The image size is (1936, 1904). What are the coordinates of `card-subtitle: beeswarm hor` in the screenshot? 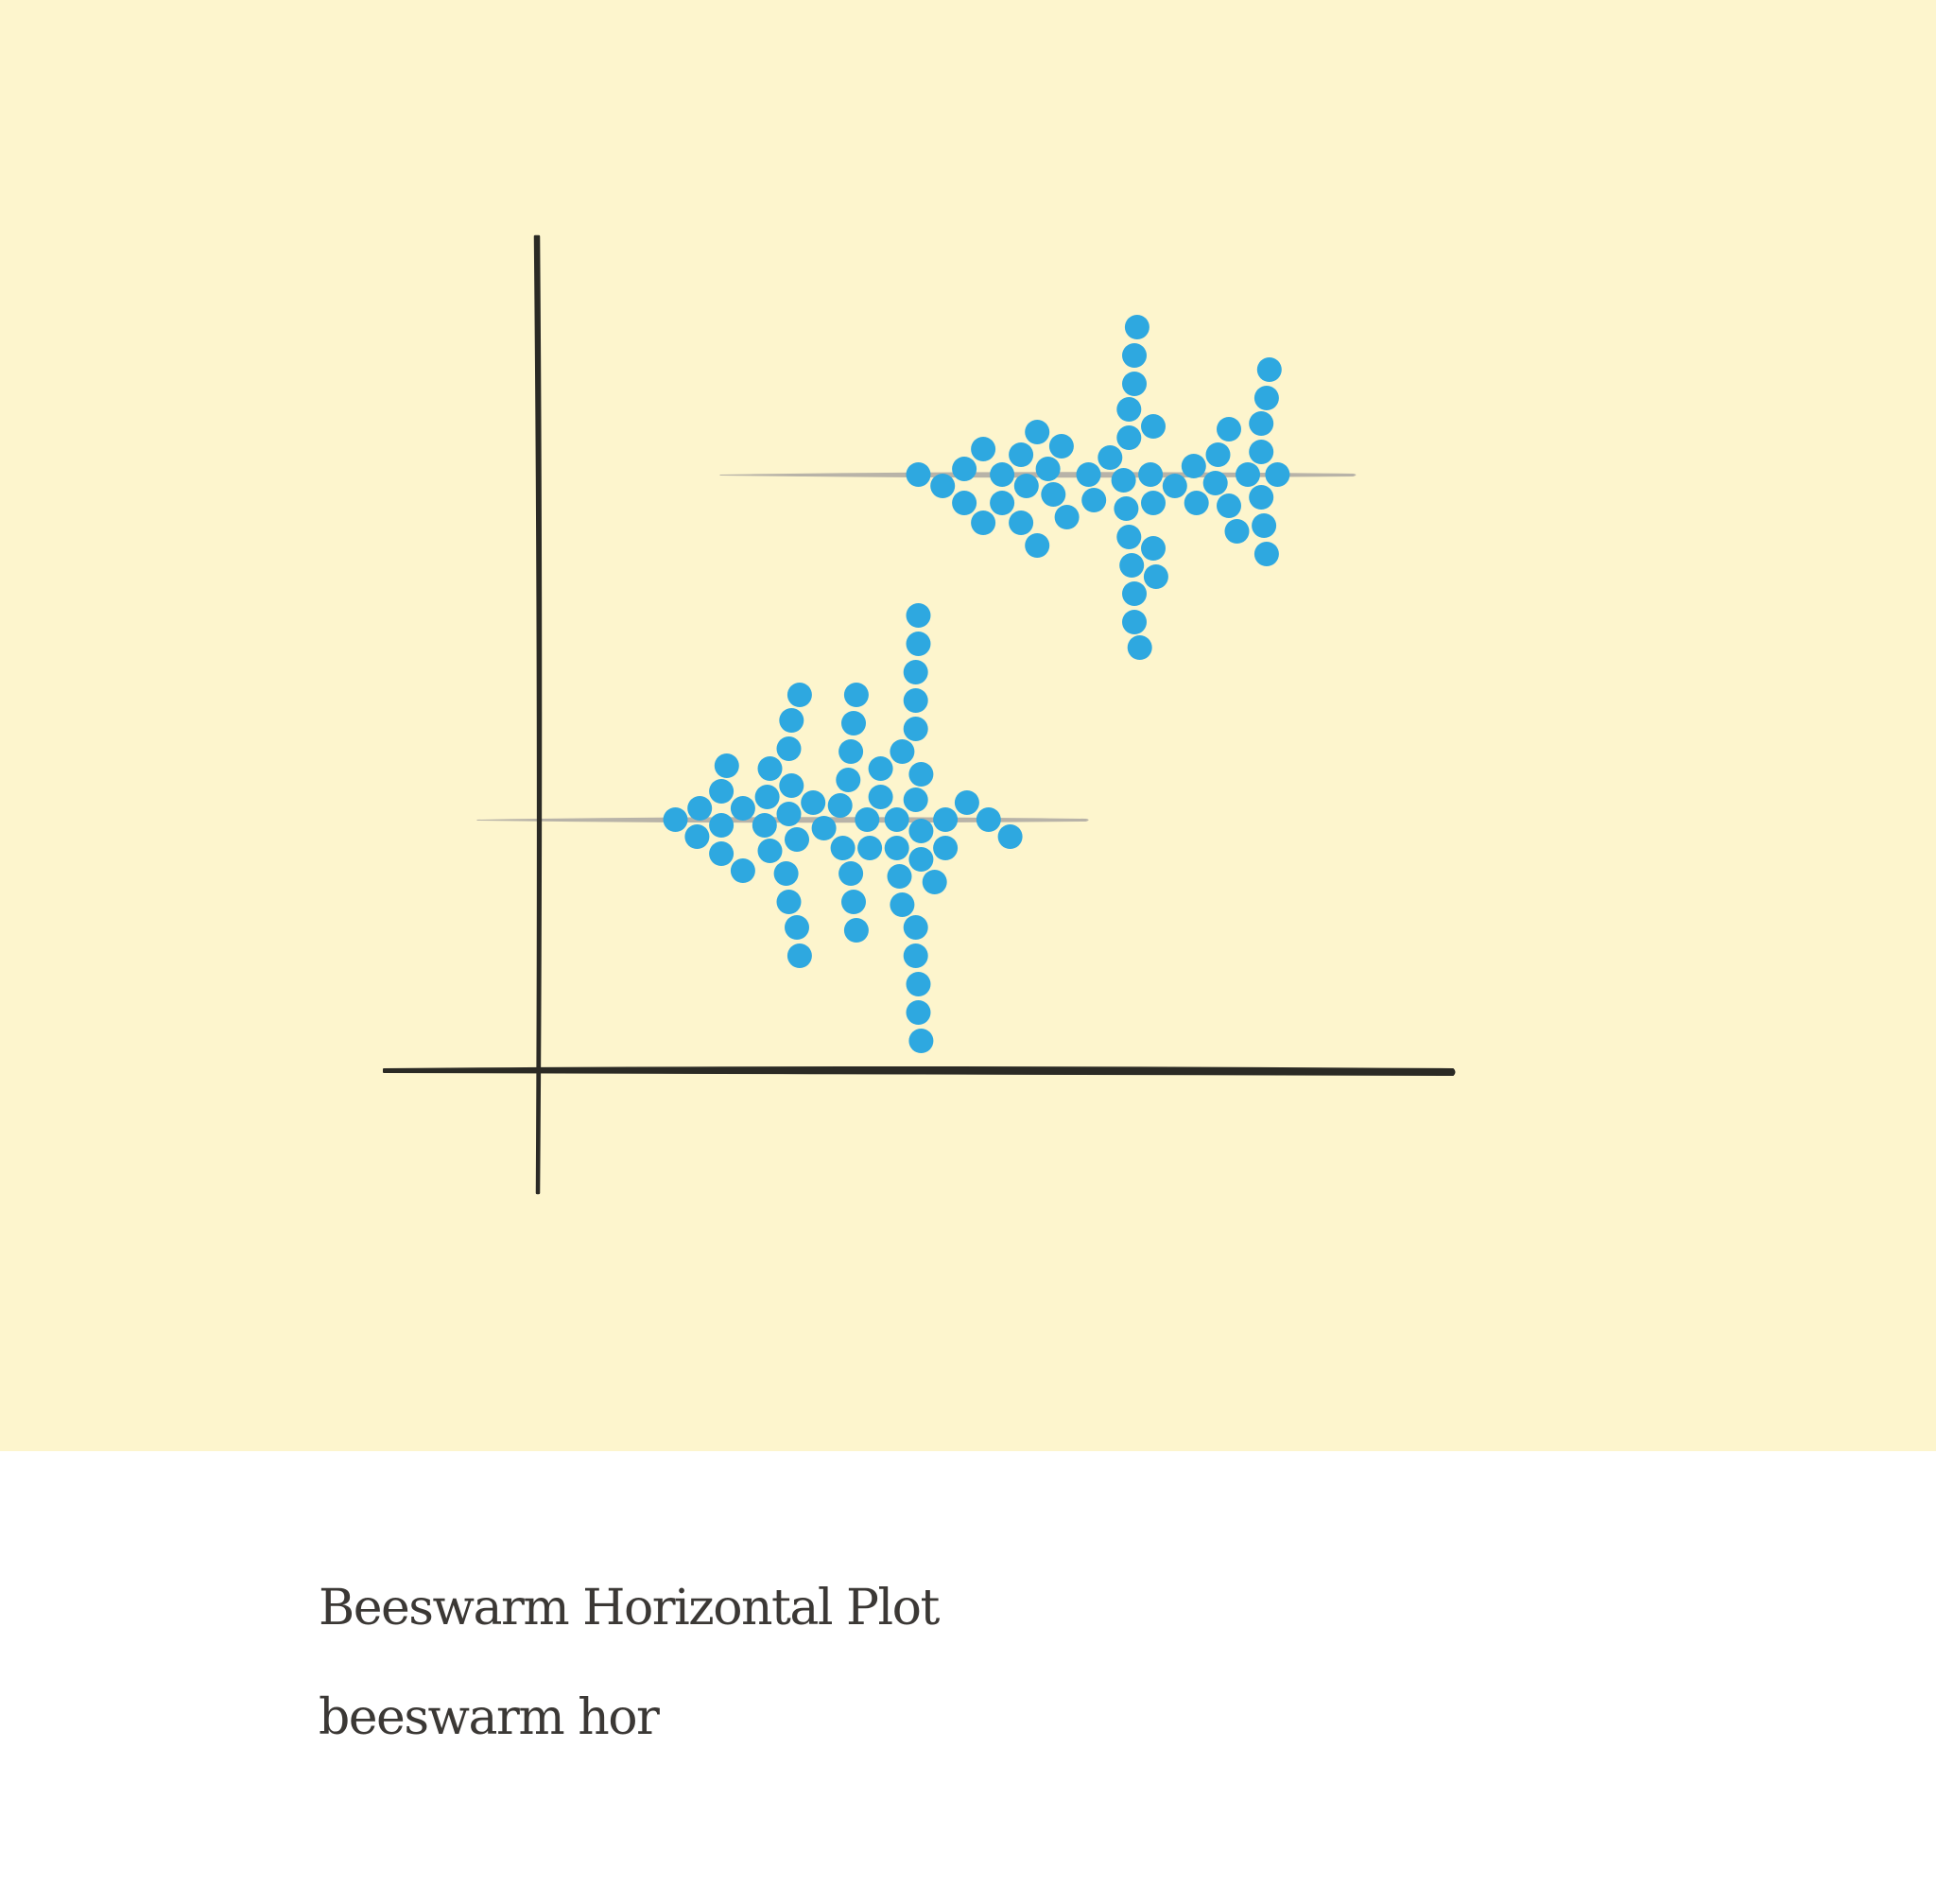 It's located at (490, 1717).